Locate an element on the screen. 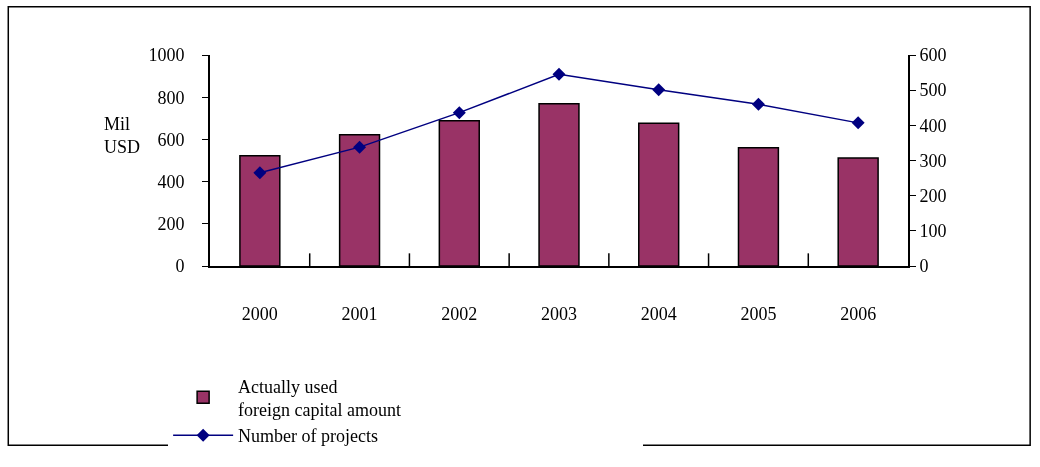  legend-label: Number of projects is located at coordinates (308, 436).